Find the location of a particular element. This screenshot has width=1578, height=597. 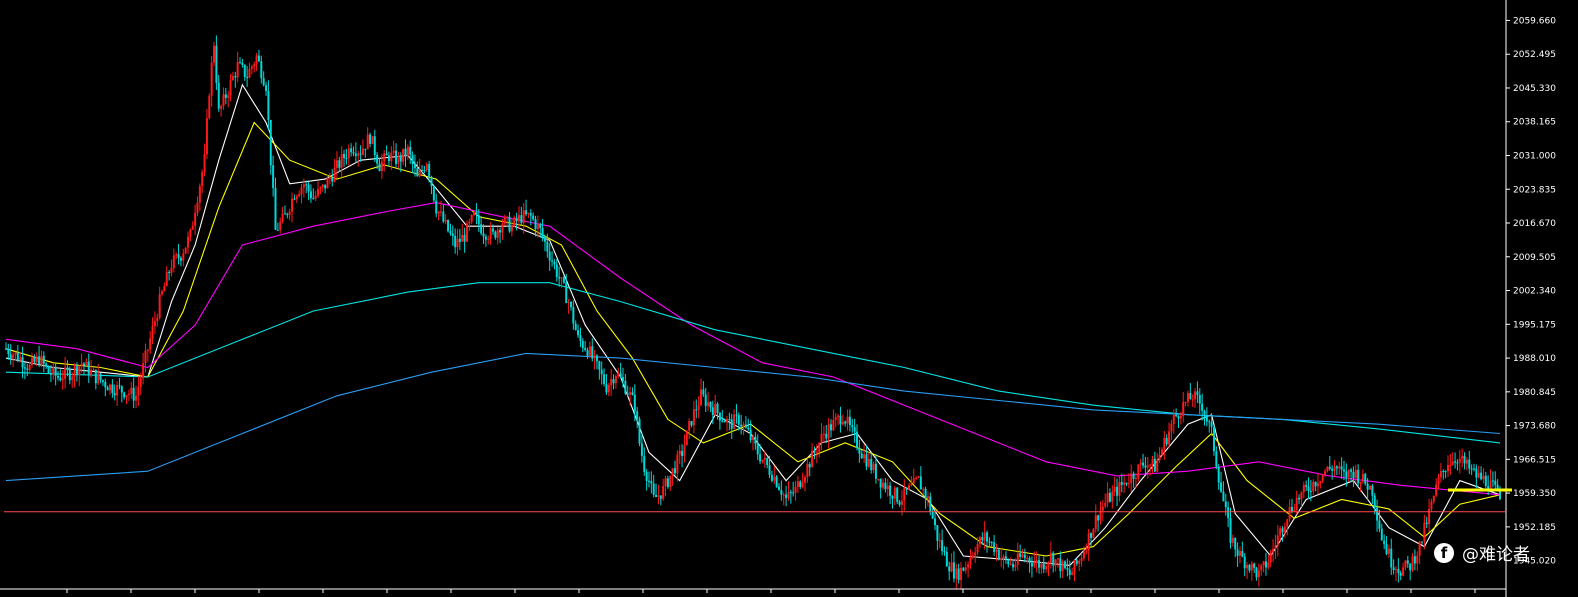

price-tick-label: 1988.010 is located at coordinates (1534, 359).